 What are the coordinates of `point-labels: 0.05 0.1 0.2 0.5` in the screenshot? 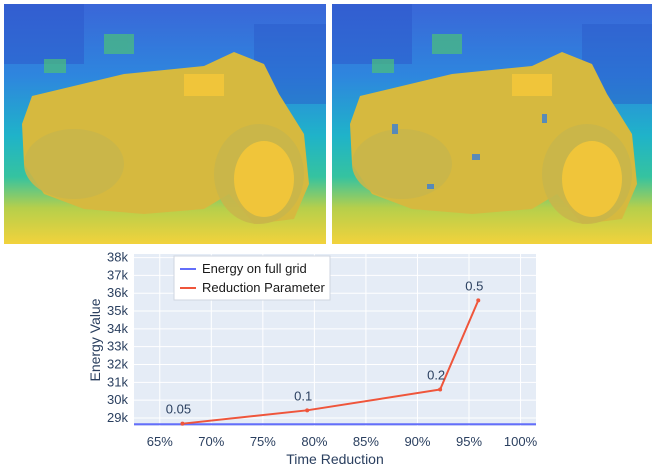 It's located at (325, 347).